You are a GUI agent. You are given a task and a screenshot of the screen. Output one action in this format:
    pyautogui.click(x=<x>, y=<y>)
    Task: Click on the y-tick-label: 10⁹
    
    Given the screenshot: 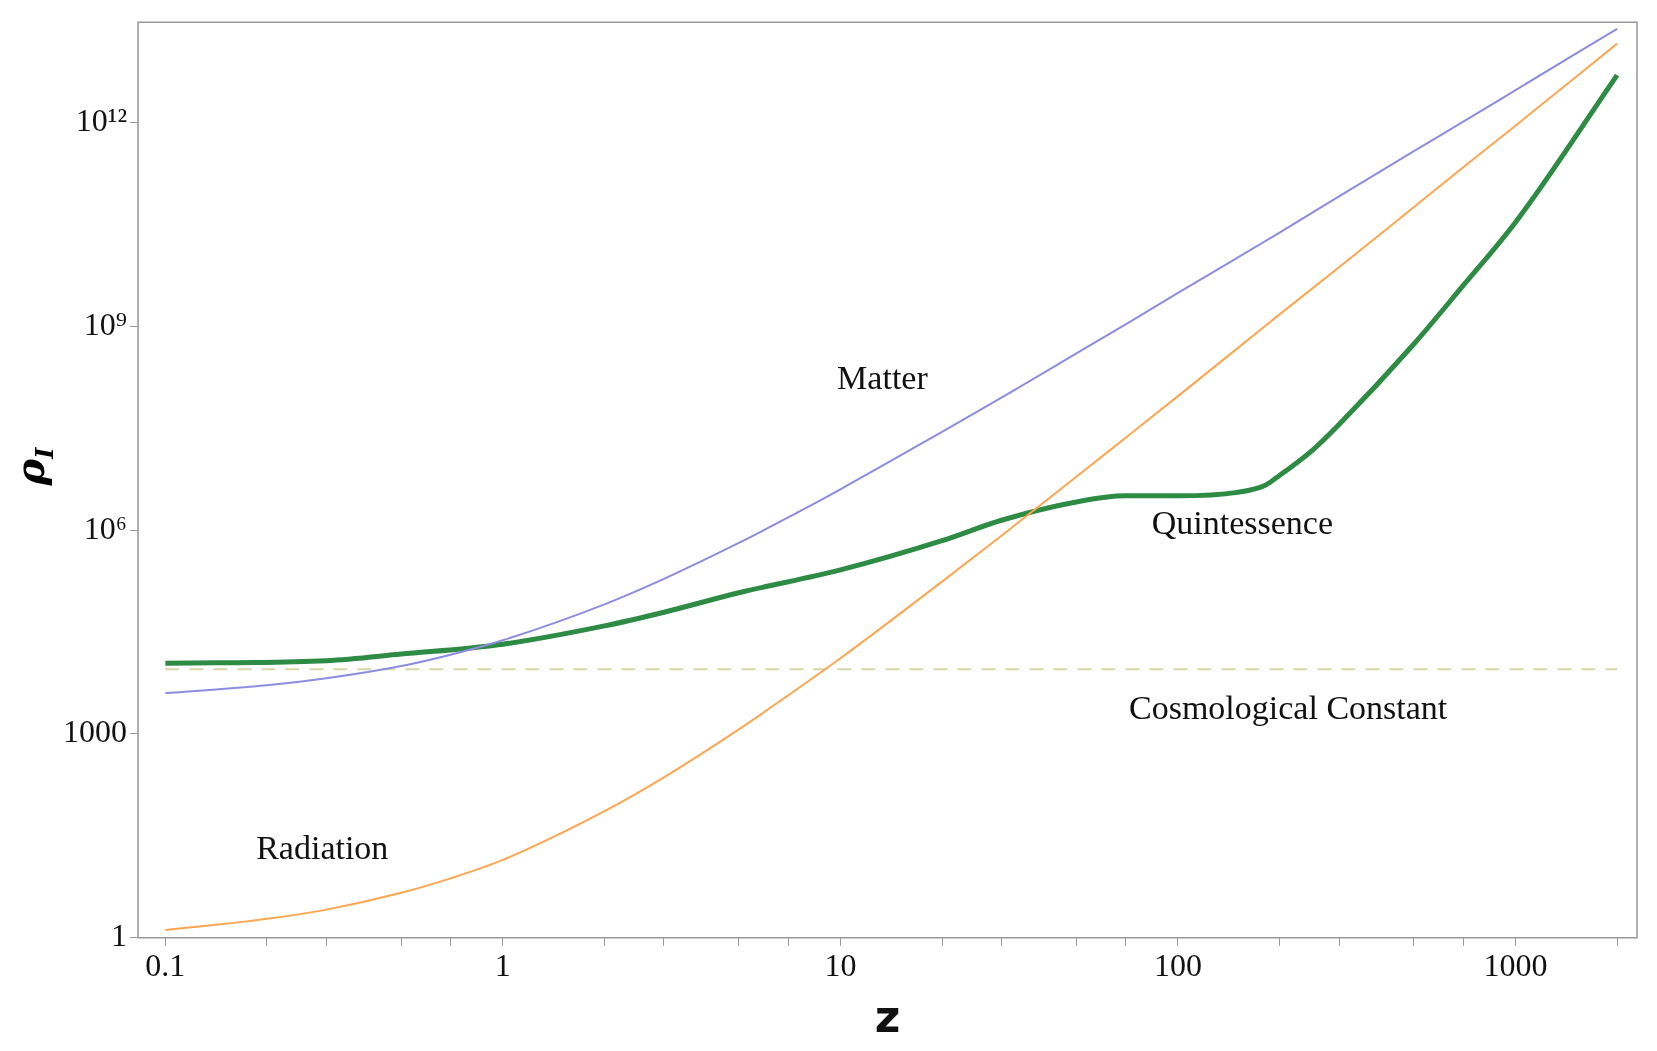 What is the action you would take?
    pyautogui.click(x=105, y=323)
    